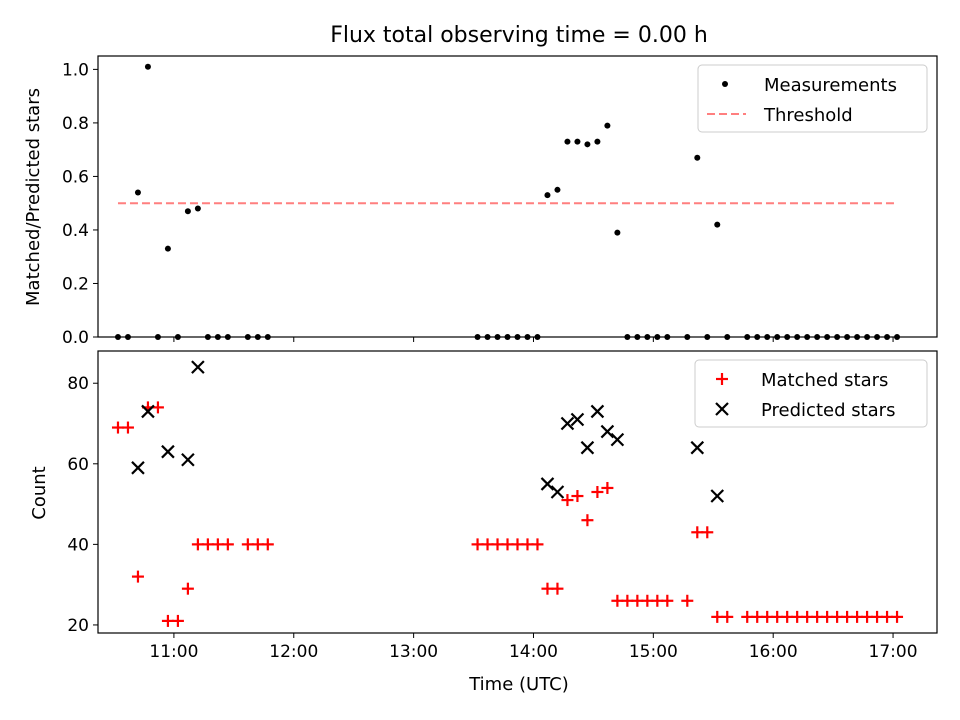 The height and width of the screenshot is (720, 960). Describe the element at coordinates (75, 284) in the screenshot. I see `top-y-tick-label: 0.2` at that location.